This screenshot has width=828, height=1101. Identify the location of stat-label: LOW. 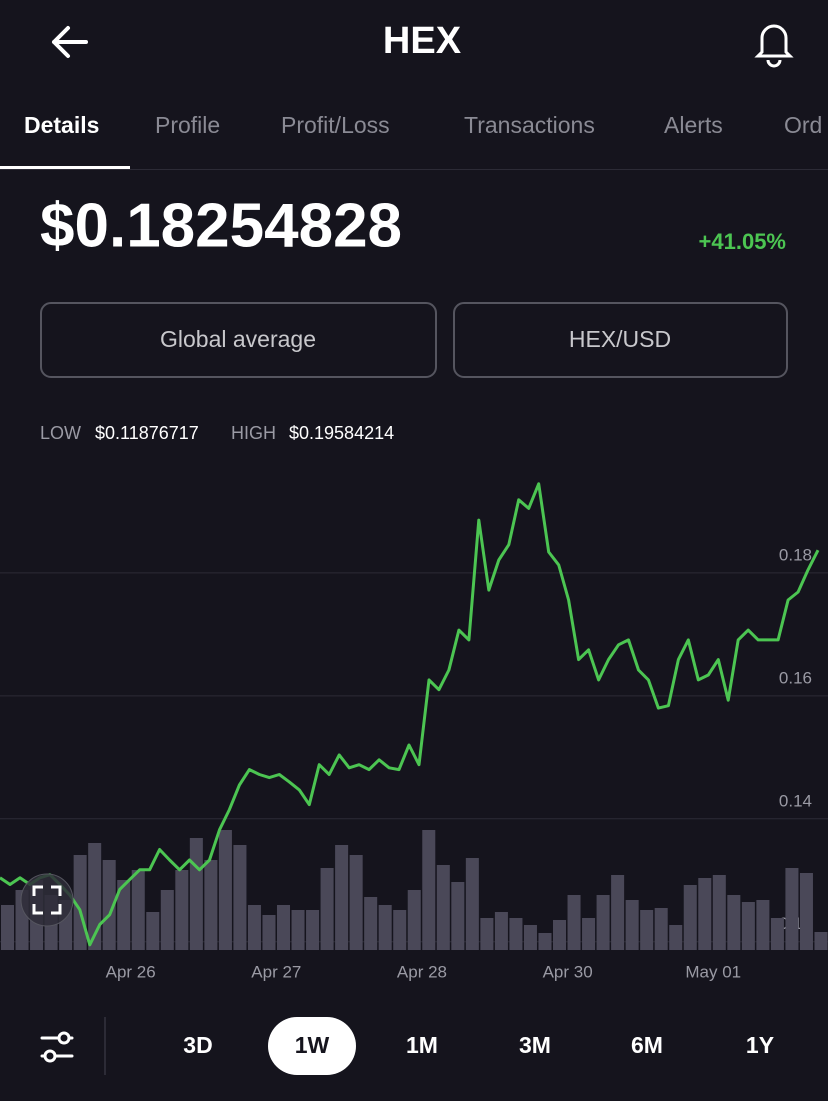
(60, 433).